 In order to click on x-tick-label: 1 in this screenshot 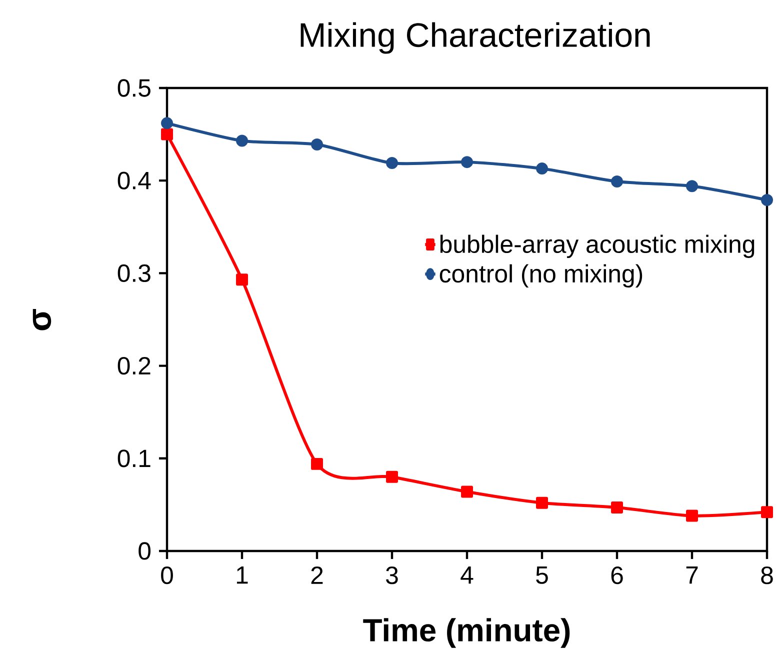, I will do `click(242, 575)`.